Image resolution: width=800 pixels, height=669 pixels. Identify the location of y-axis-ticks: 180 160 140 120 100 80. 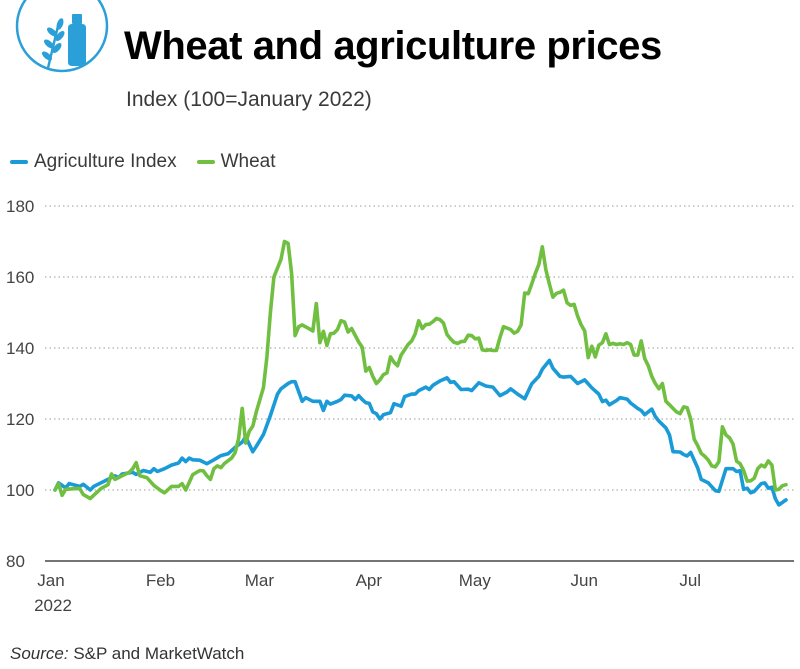
(20, 384).